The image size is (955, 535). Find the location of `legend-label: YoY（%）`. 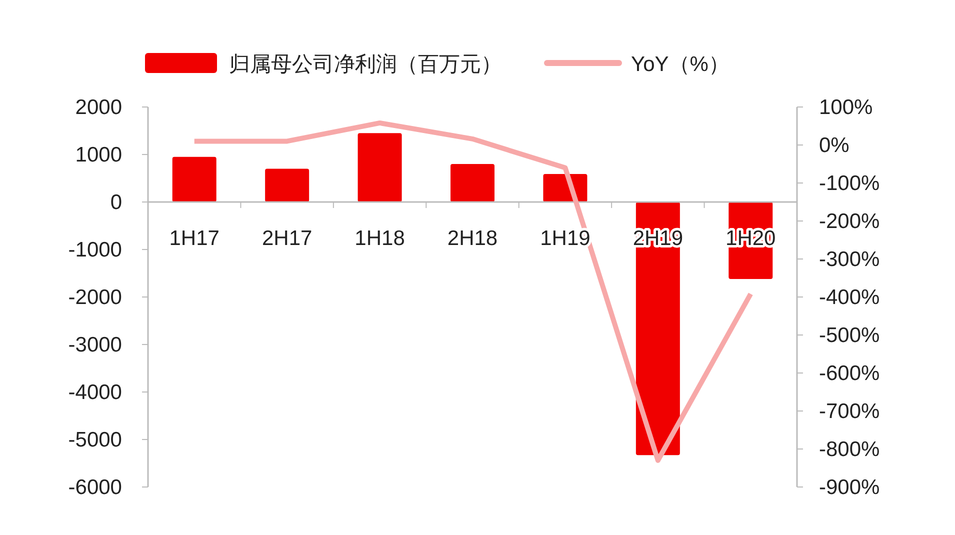

legend-label: YoY（%） is located at coordinates (680, 64).